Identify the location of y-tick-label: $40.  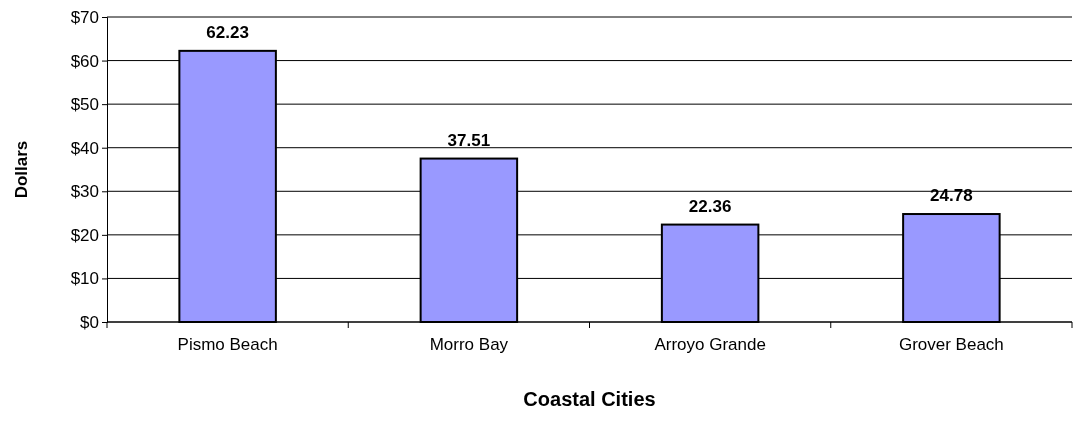
(84, 148).